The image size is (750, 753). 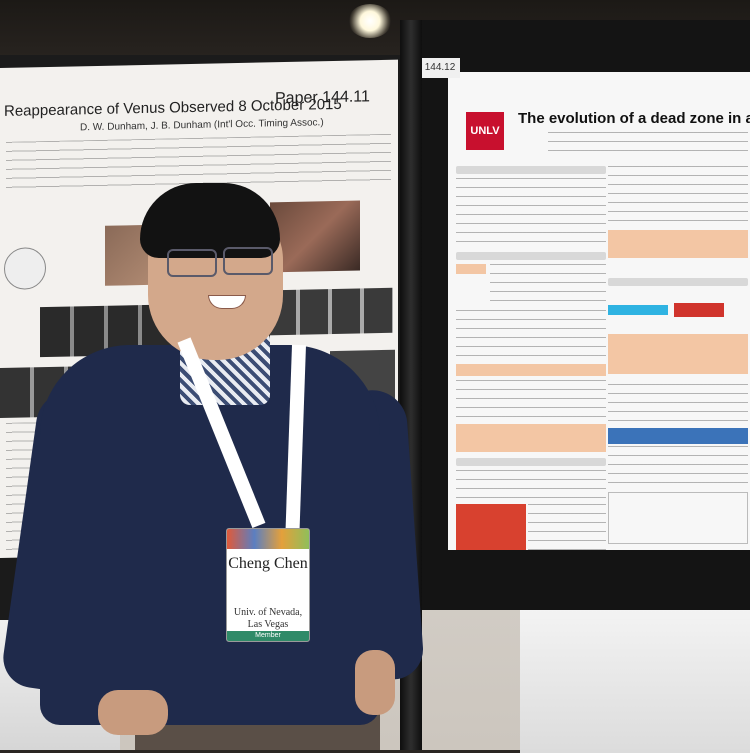 I want to click on badge-name: Cheng Chen, so click(x=268, y=563).